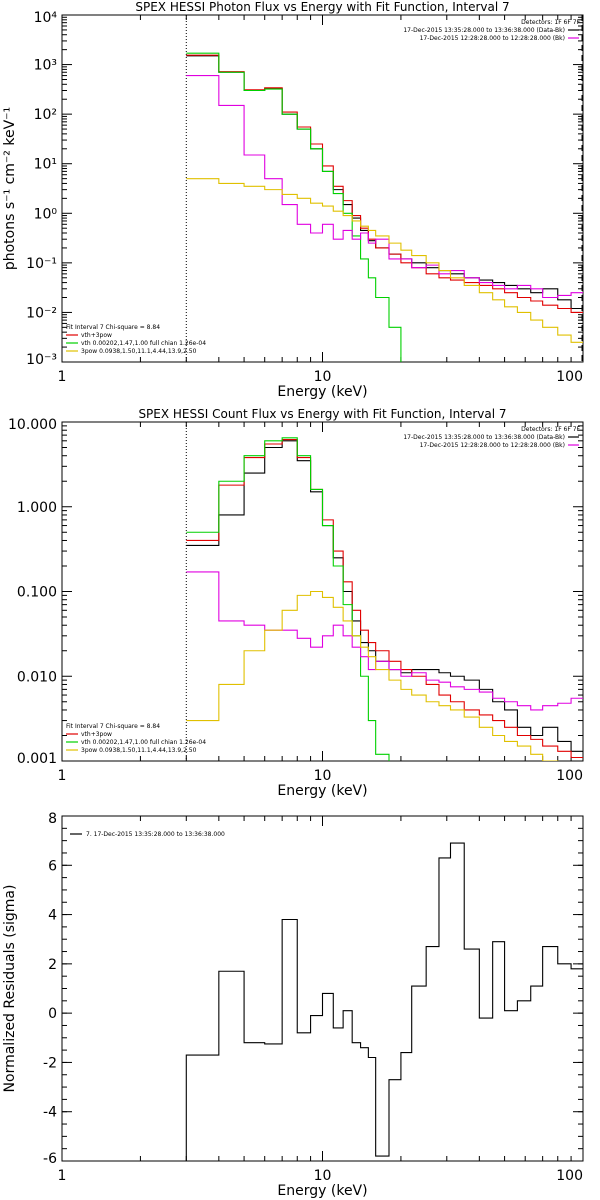 The image size is (600, 1200). What do you see at coordinates (41, 360) in the screenshot?
I see `y-tick-label: 10⁻³` at bounding box center [41, 360].